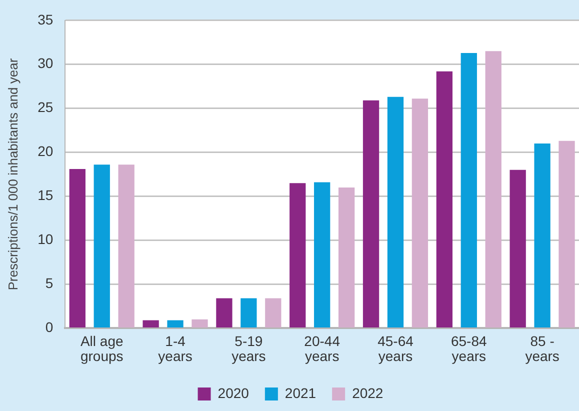 The height and width of the screenshot is (411, 579). Describe the element at coordinates (300, 392) in the screenshot. I see `legend-label: 2021` at that location.